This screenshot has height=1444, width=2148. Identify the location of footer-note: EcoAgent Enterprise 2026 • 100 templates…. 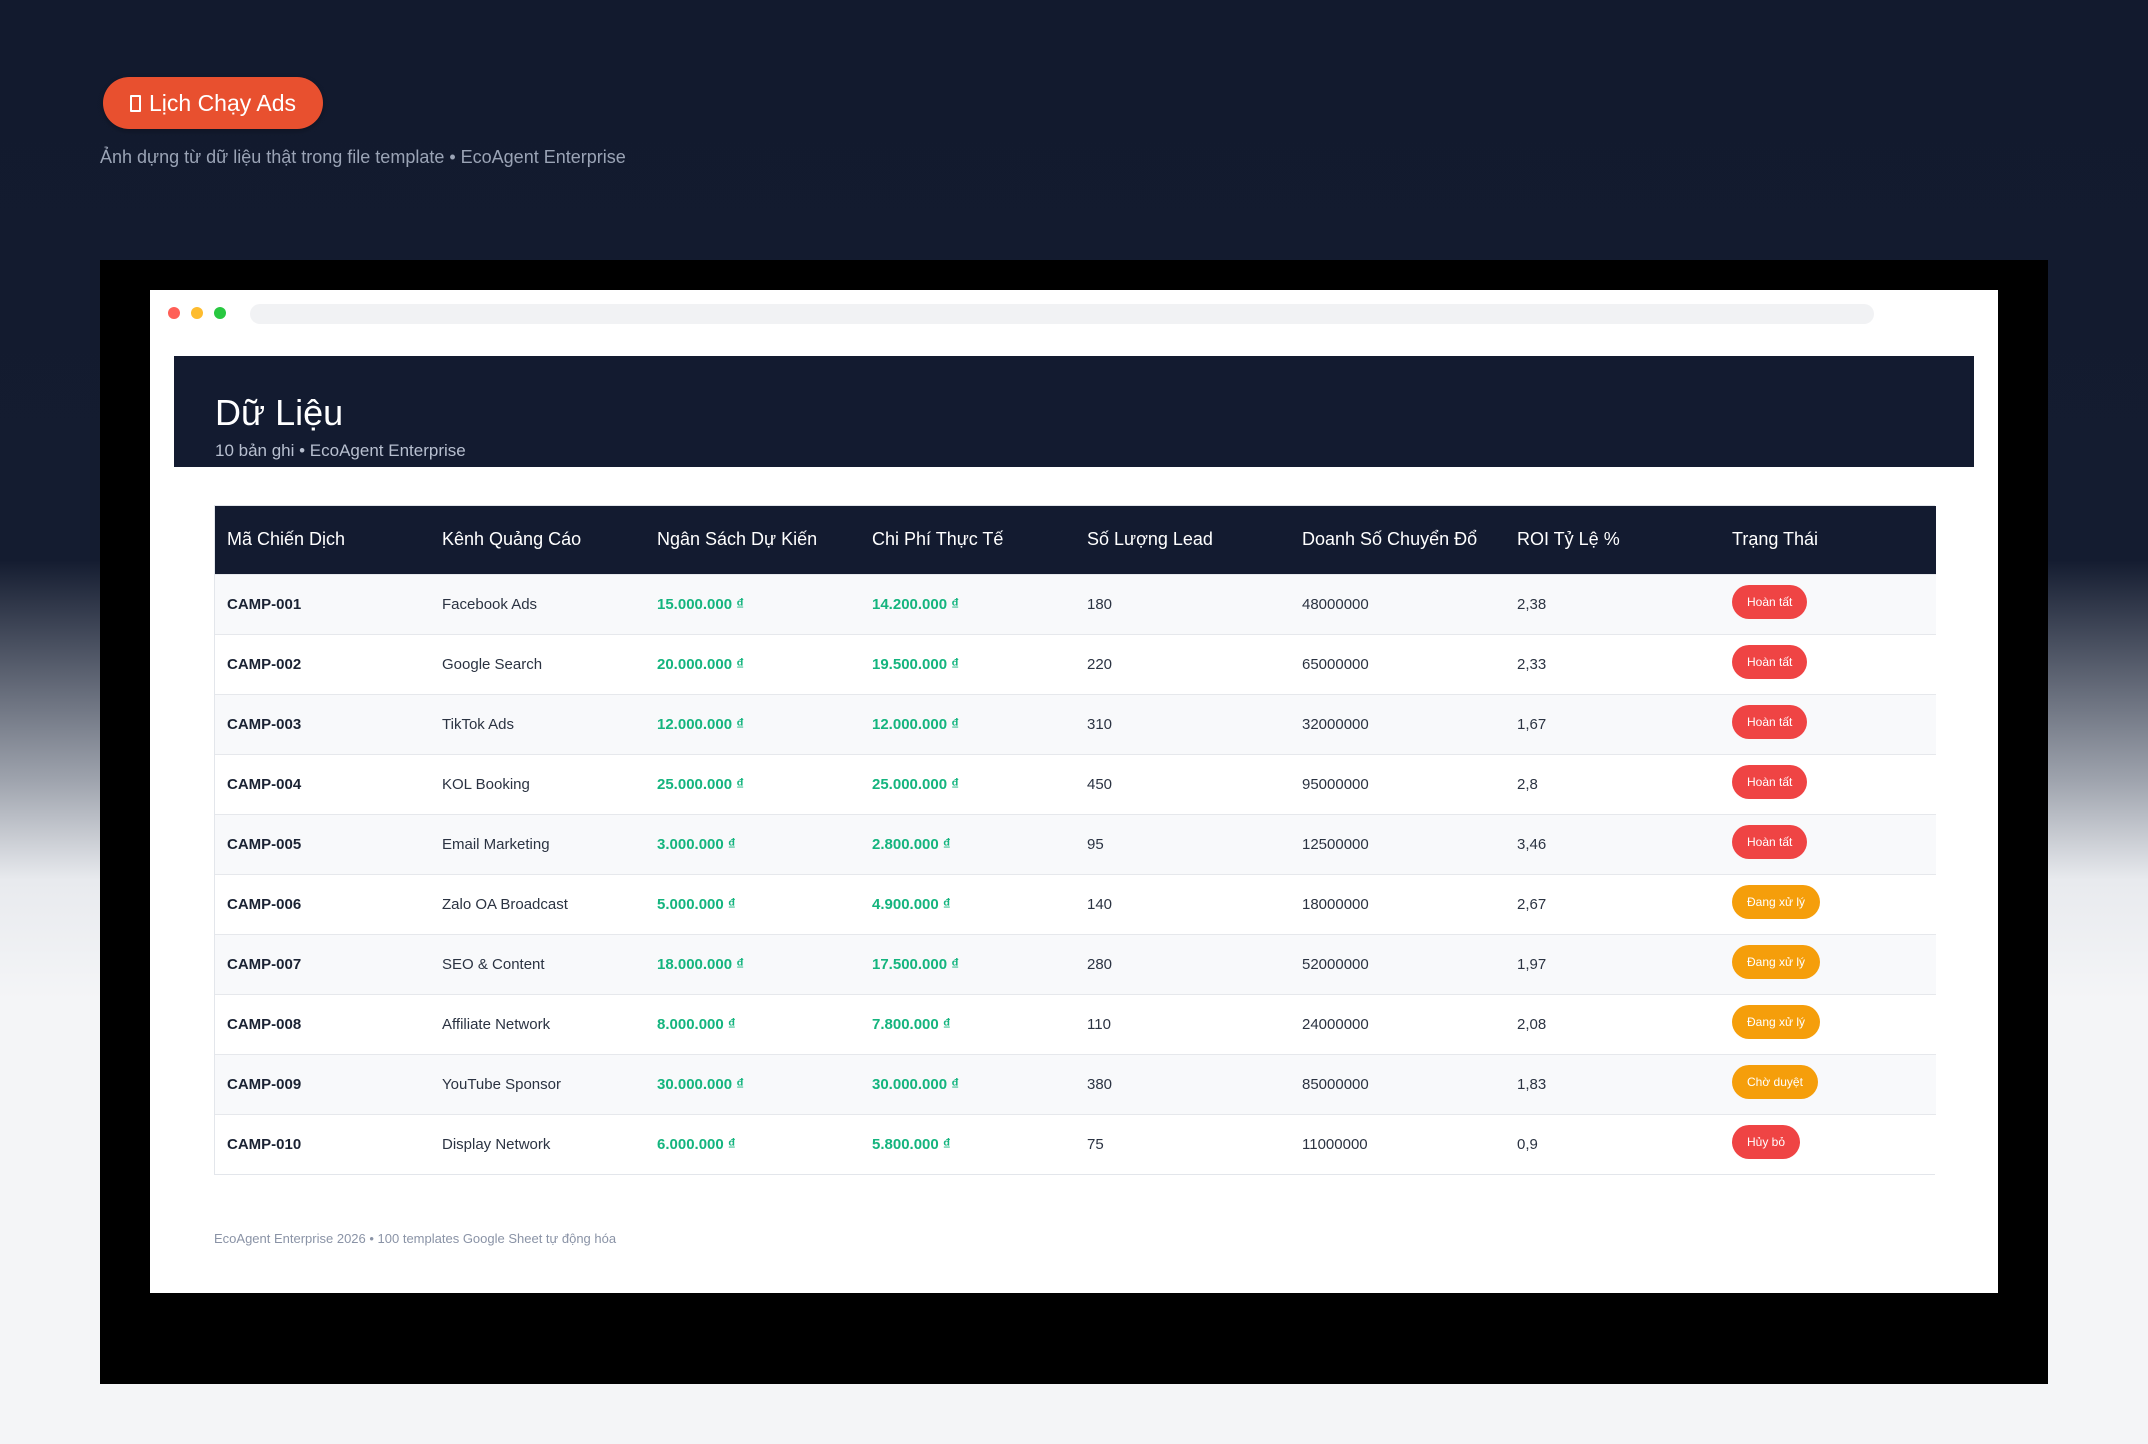
(415, 1238).